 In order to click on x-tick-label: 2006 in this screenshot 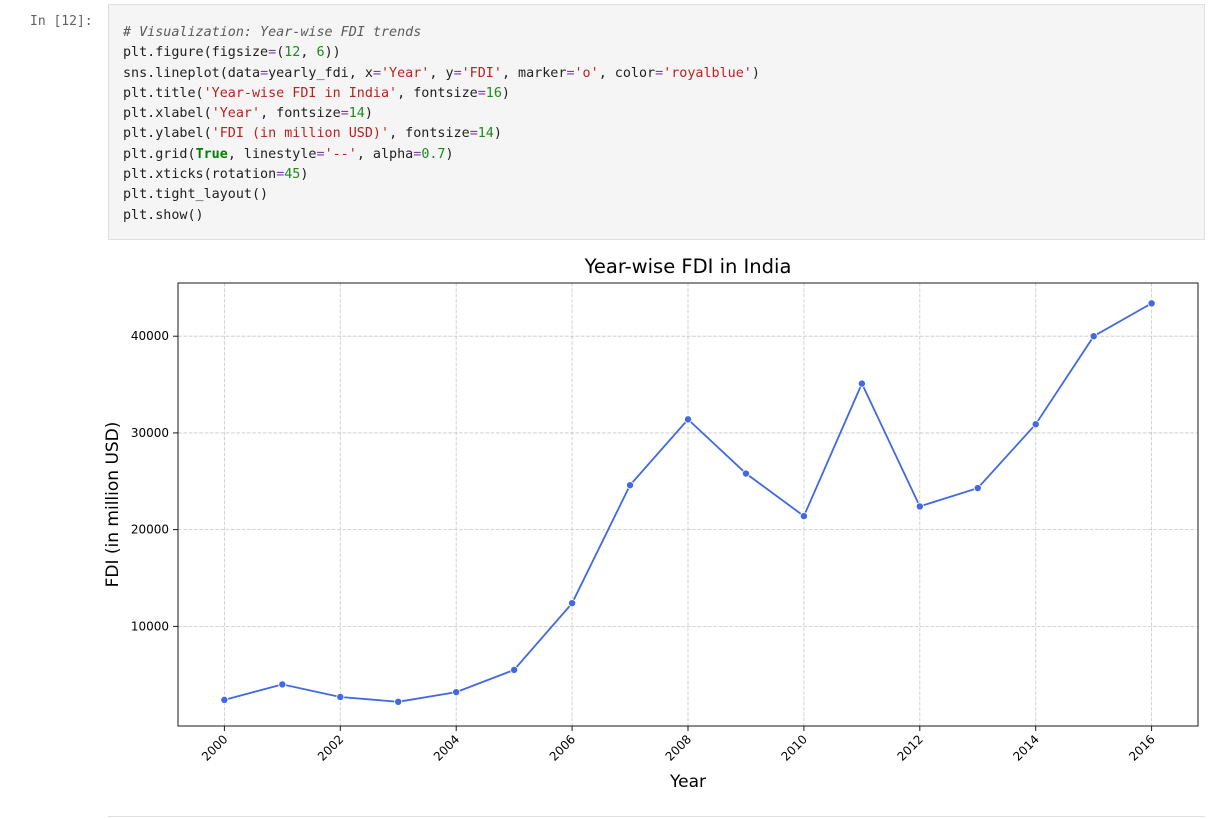, I will do `click(562, 747)`.